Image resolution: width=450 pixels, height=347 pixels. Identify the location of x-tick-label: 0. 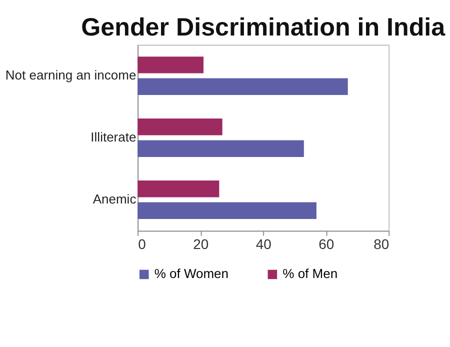
(142, 244).